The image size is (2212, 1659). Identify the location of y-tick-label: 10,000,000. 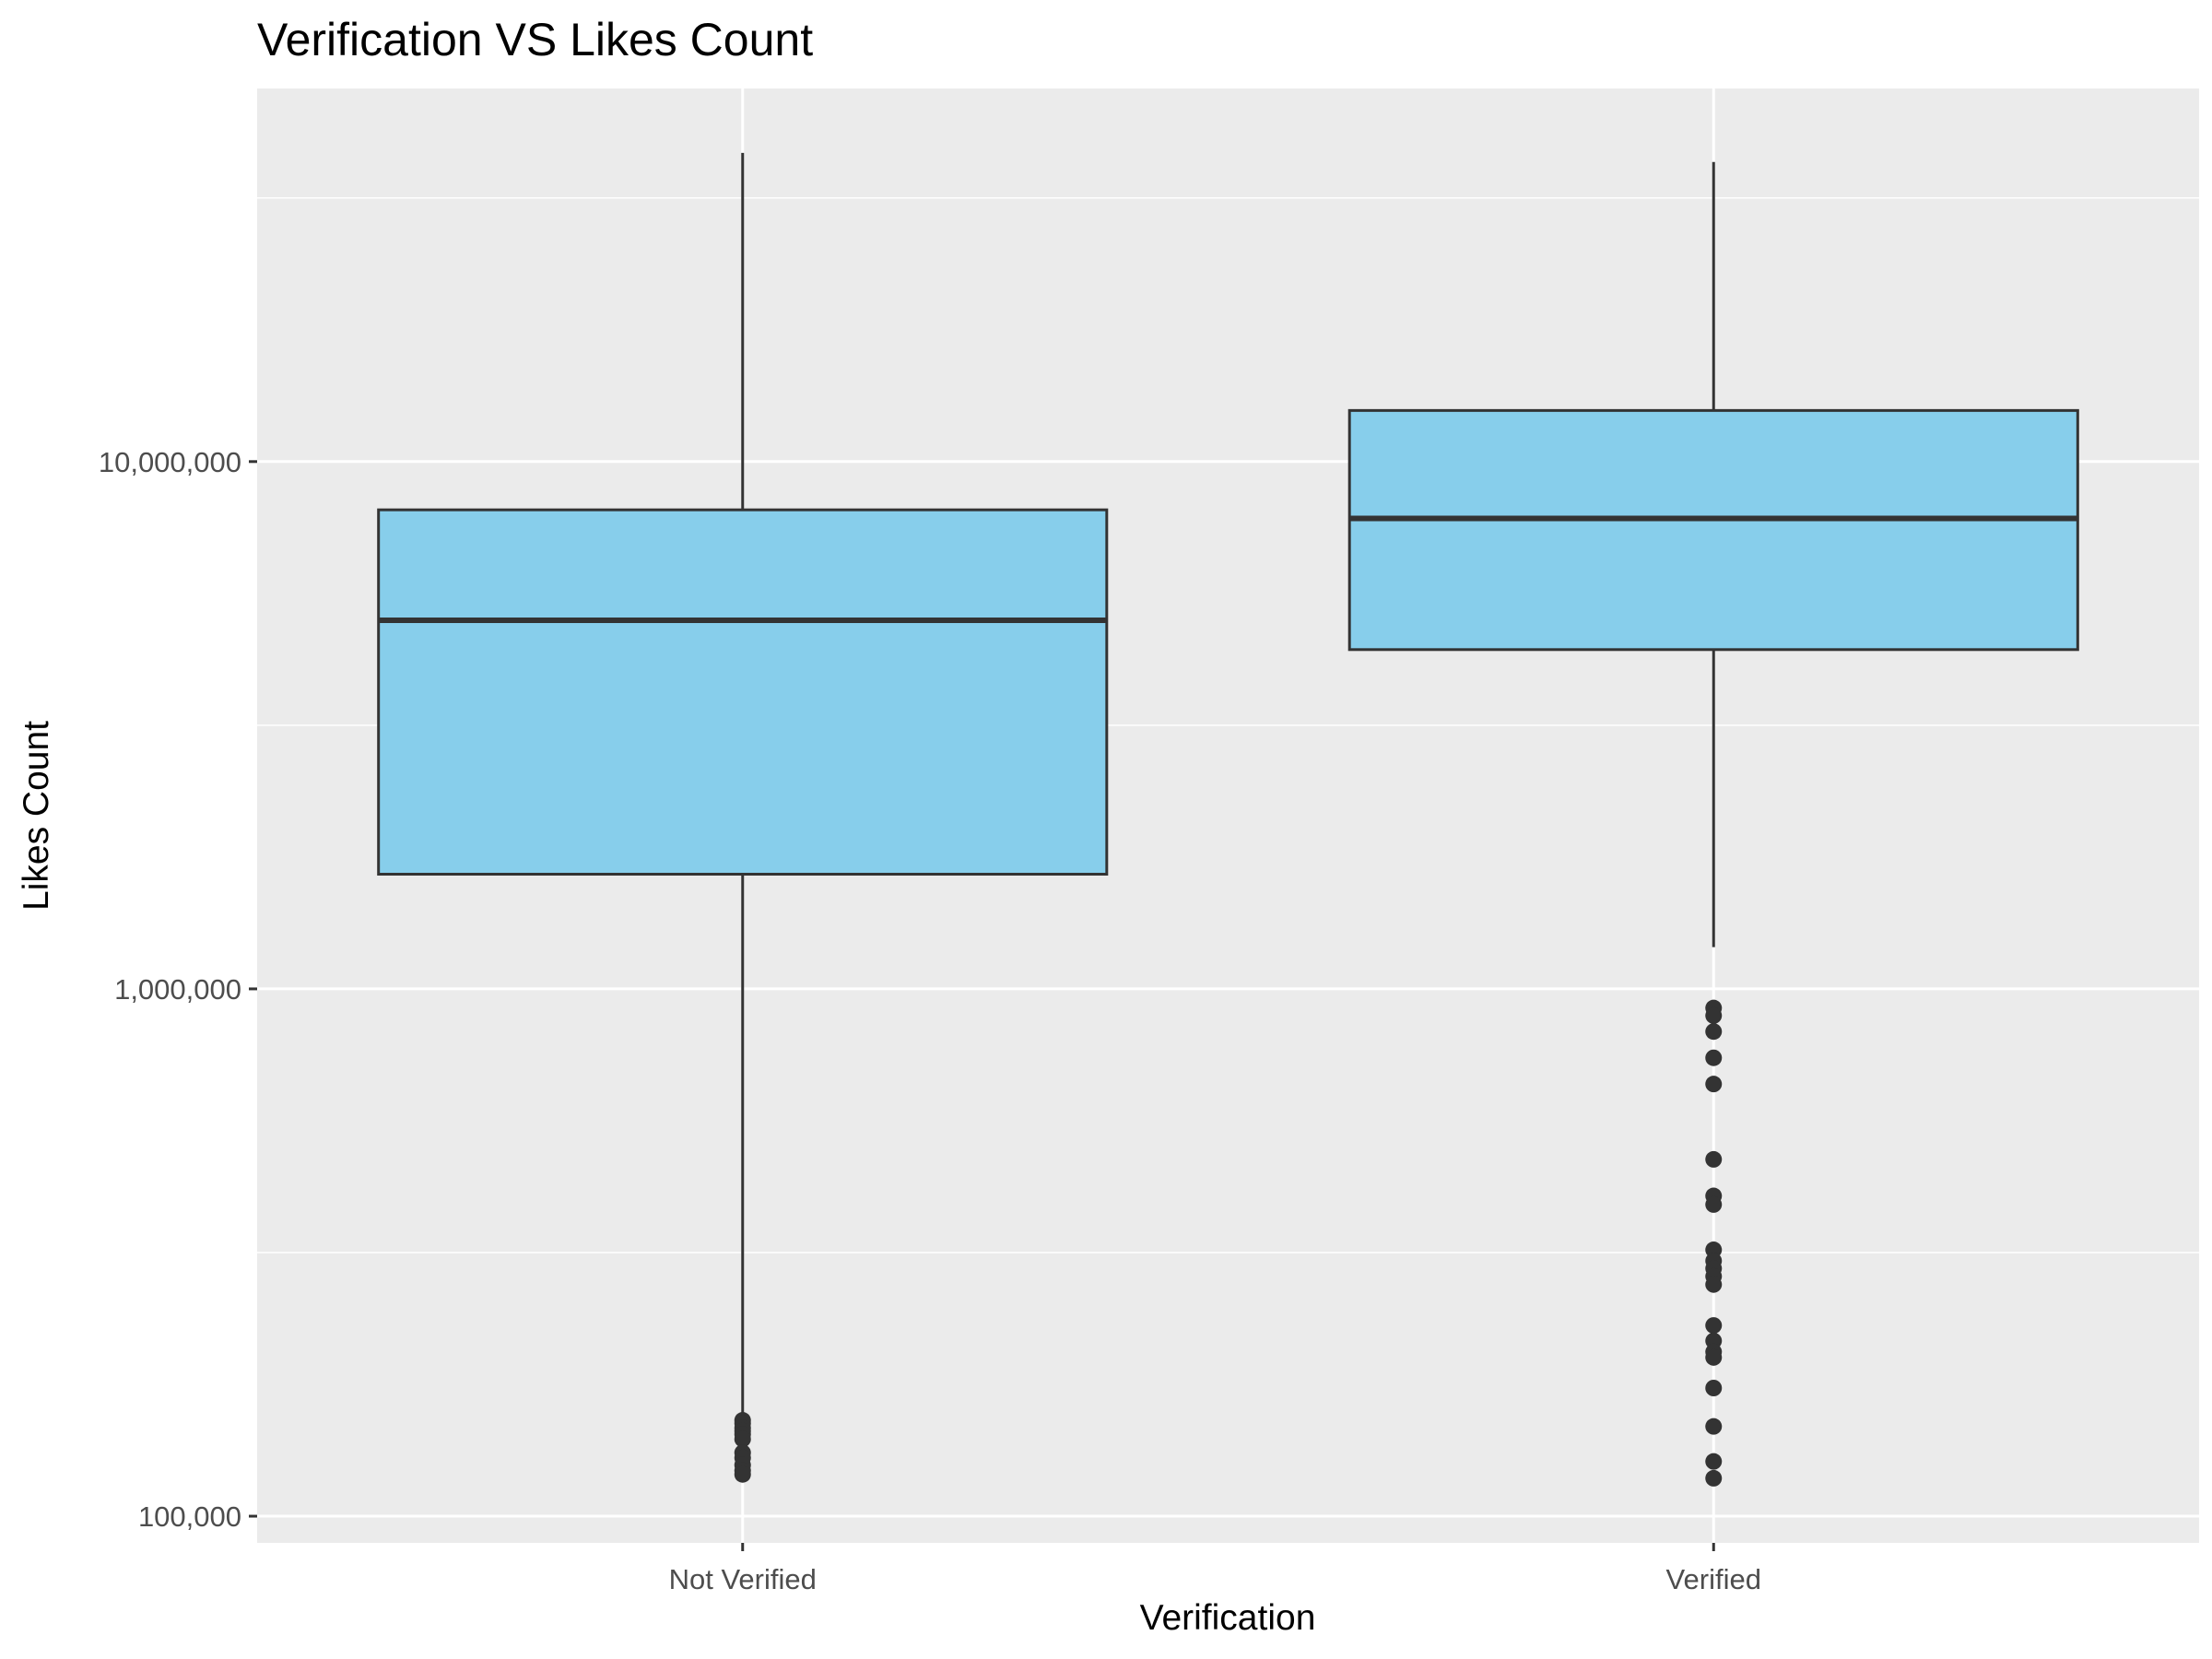
(170, 462).